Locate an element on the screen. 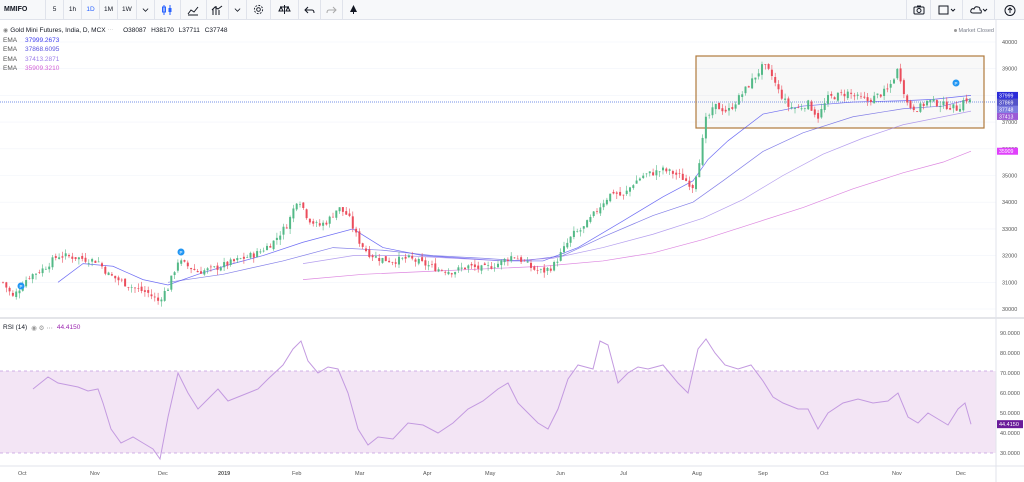  indicators-icon is located at coordinates (218, 10).